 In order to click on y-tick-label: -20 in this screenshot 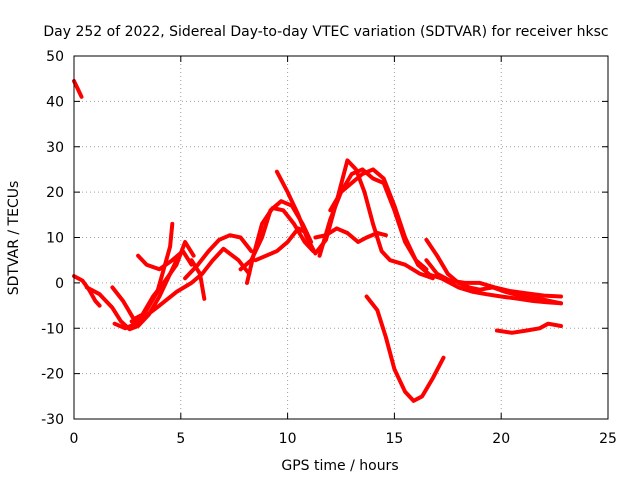, I will do `click(52, 375)`.